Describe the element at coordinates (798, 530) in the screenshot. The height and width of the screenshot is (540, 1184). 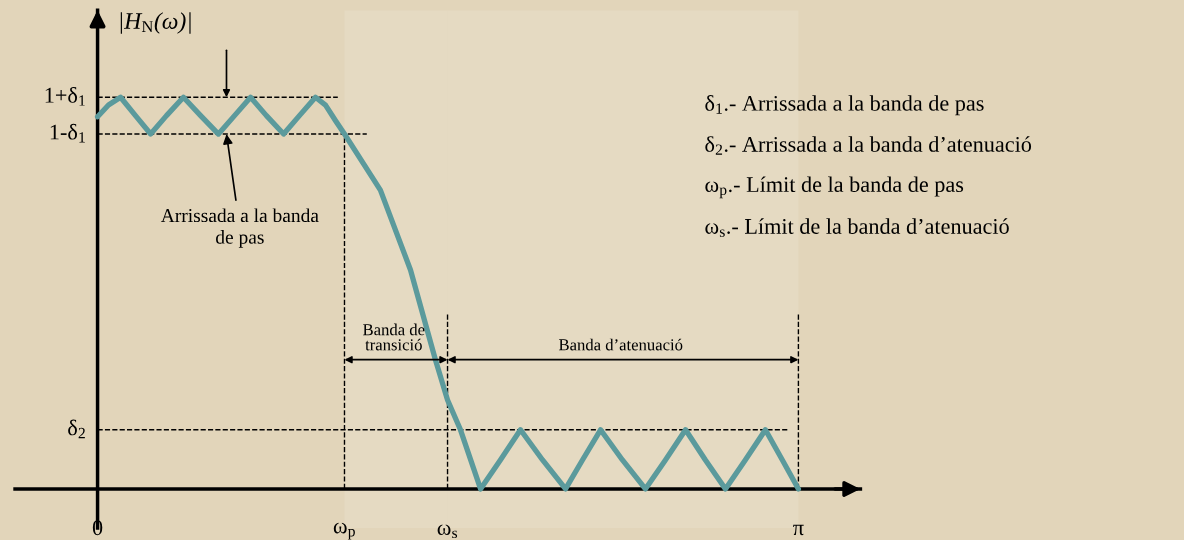
I see `x-tick-label: π` at that location.